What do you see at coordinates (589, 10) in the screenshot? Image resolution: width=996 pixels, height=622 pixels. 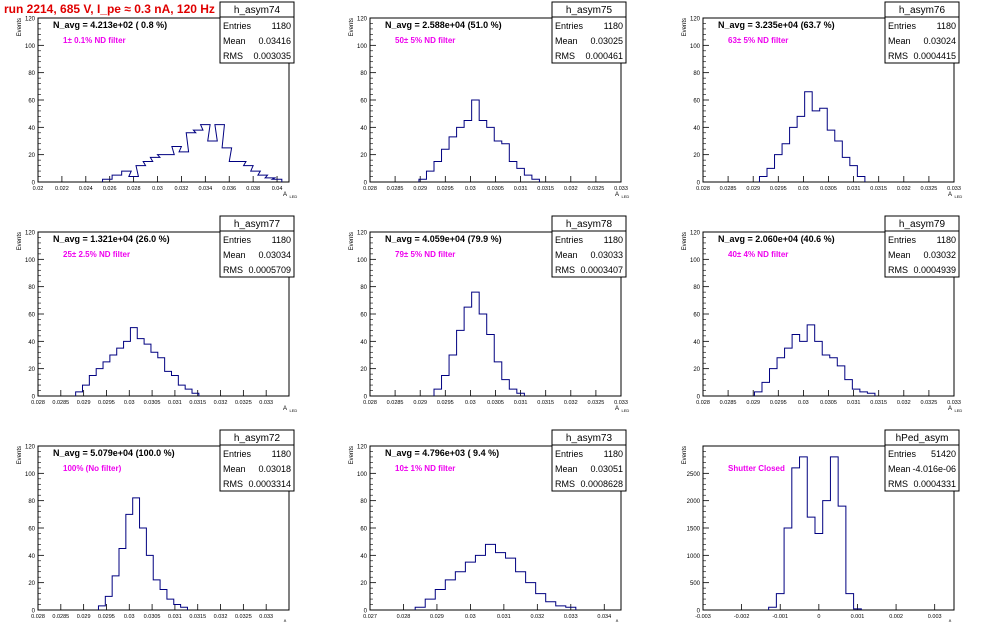 I see `hist-name: h_asym75` at bounding box center [589, 10].